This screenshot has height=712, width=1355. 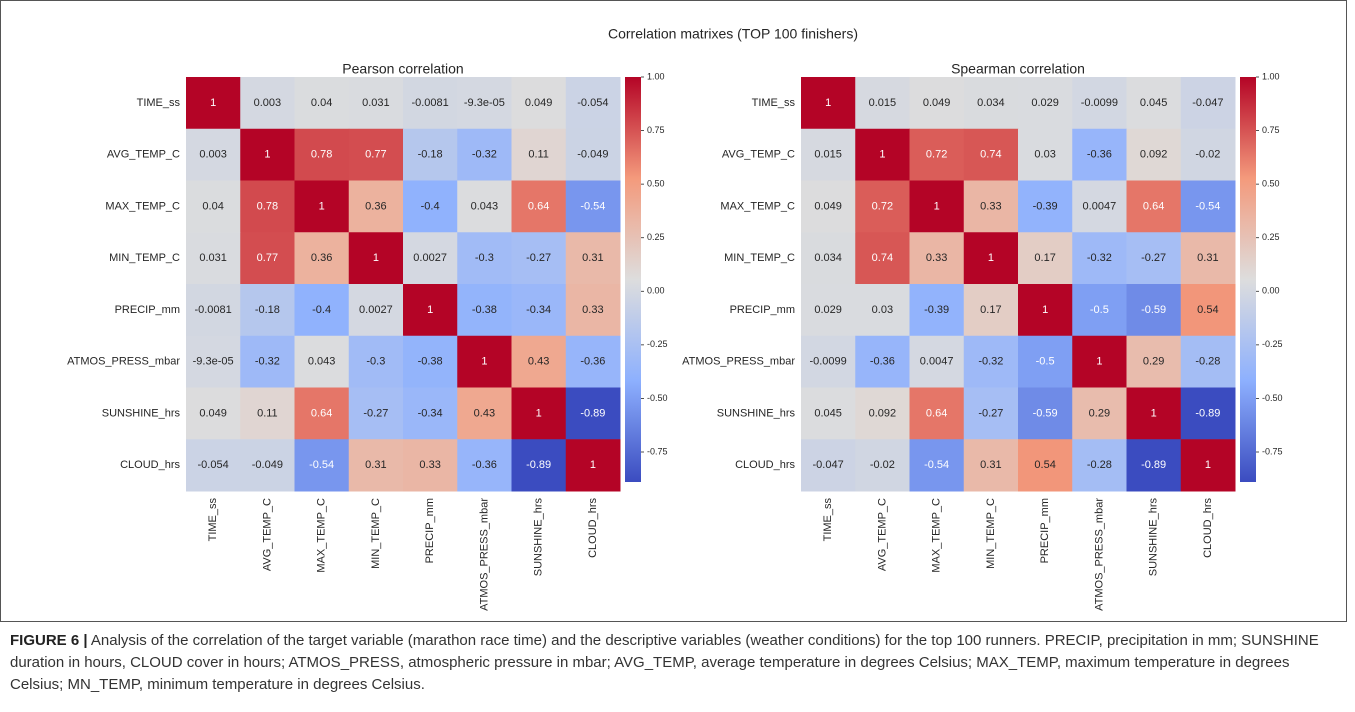 What do you see at coordinates (376, 533) in the screenshot?
I see `x-tick-label: MIN_TEMP_C` at bounding box center [376, 533].